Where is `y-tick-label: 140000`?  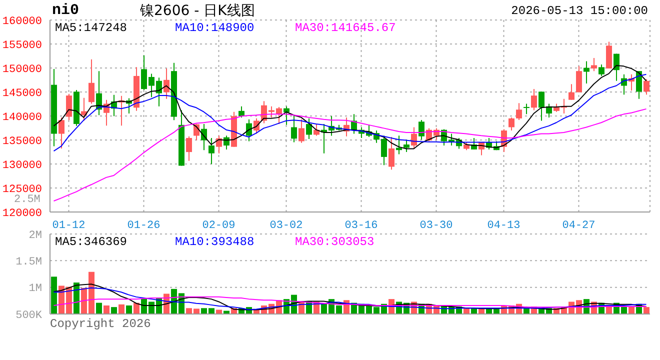
y-tick-label: 140000 is located at coordinates (22, 118).